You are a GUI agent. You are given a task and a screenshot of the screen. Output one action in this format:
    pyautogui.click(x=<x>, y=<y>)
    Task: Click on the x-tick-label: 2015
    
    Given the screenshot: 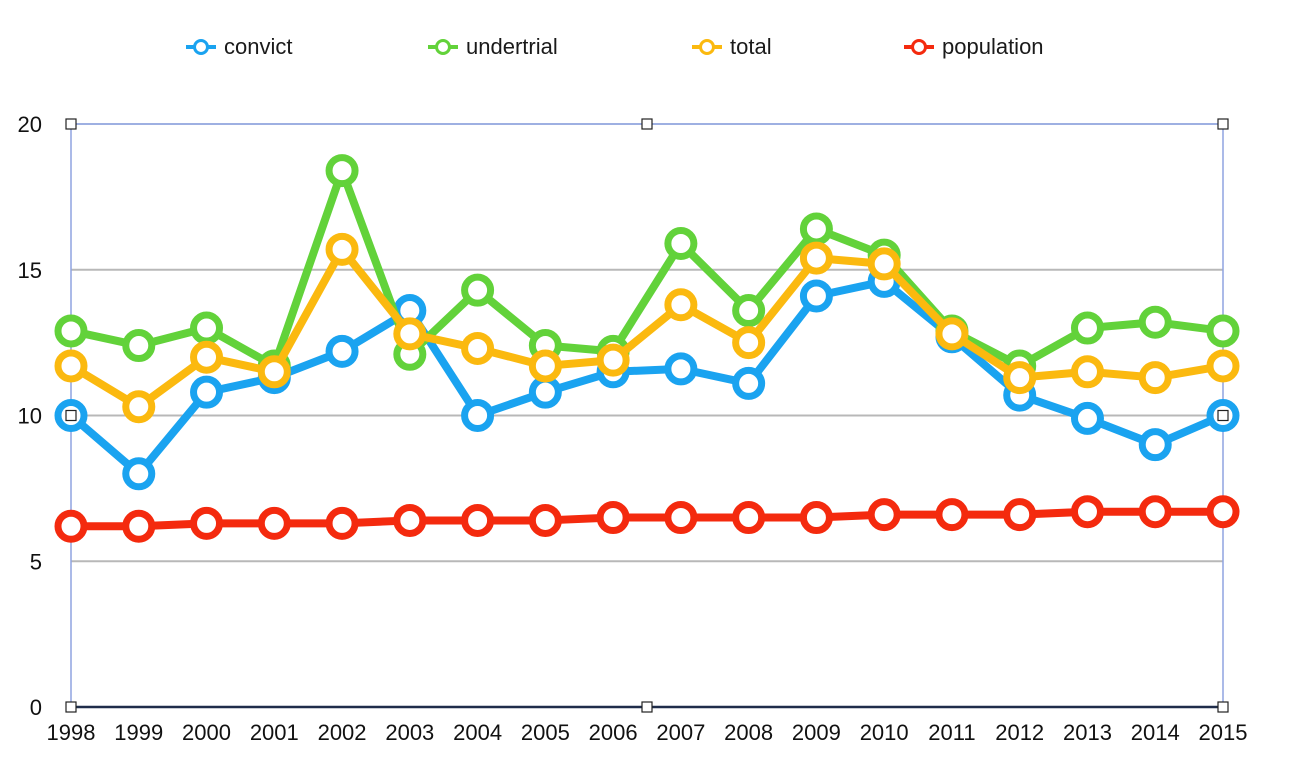 What is the action you would take?
    pyautogui.click(x=1223, y=732)
    